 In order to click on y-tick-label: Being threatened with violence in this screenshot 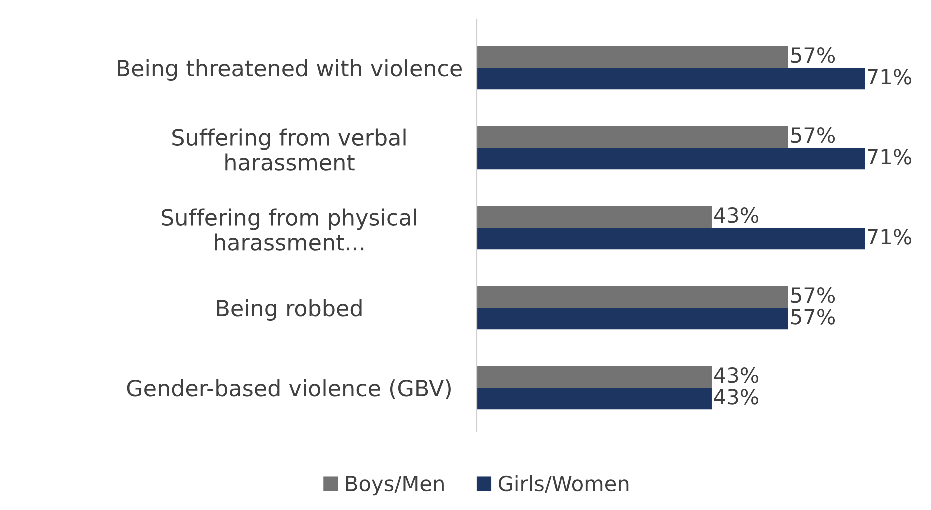, I will do `click(290, 71)`.